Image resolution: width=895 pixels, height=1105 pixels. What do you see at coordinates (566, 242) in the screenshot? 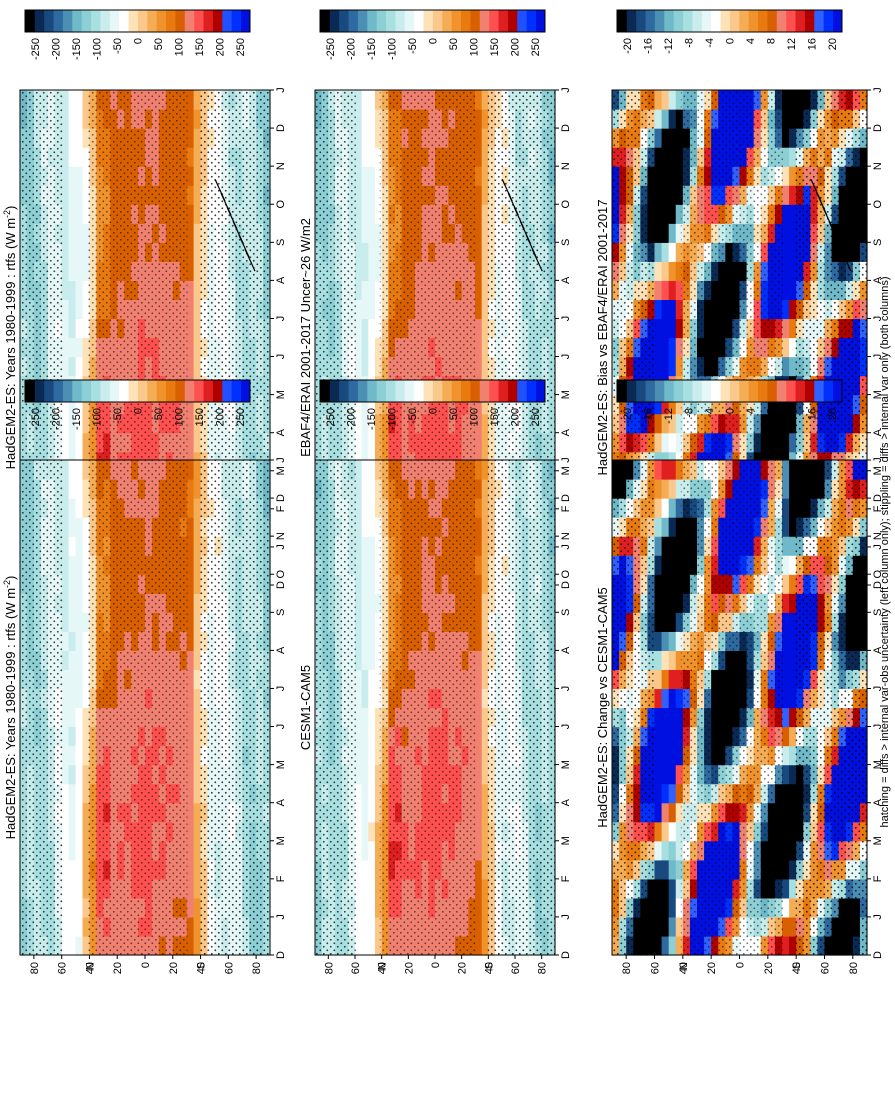
I see `month-tick-label: S` at bounding box center [566, 242].